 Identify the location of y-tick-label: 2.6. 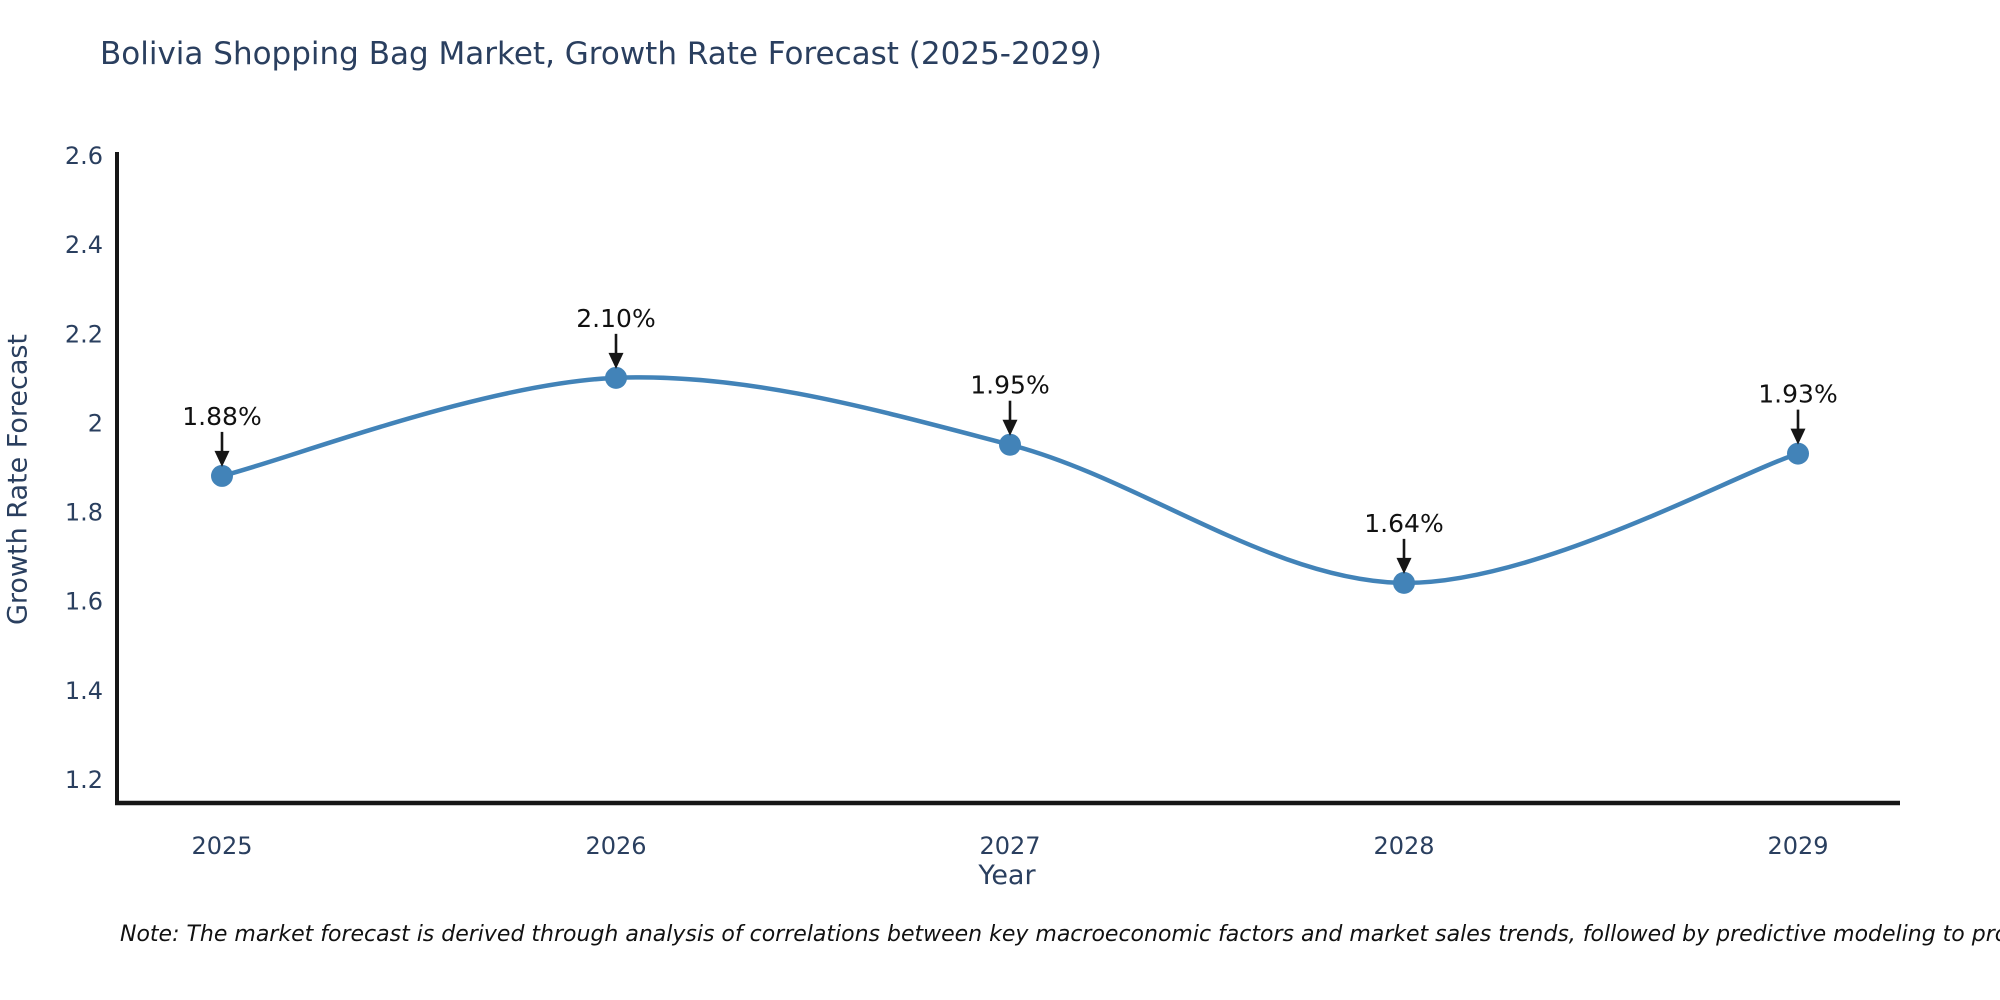
(84, 156).